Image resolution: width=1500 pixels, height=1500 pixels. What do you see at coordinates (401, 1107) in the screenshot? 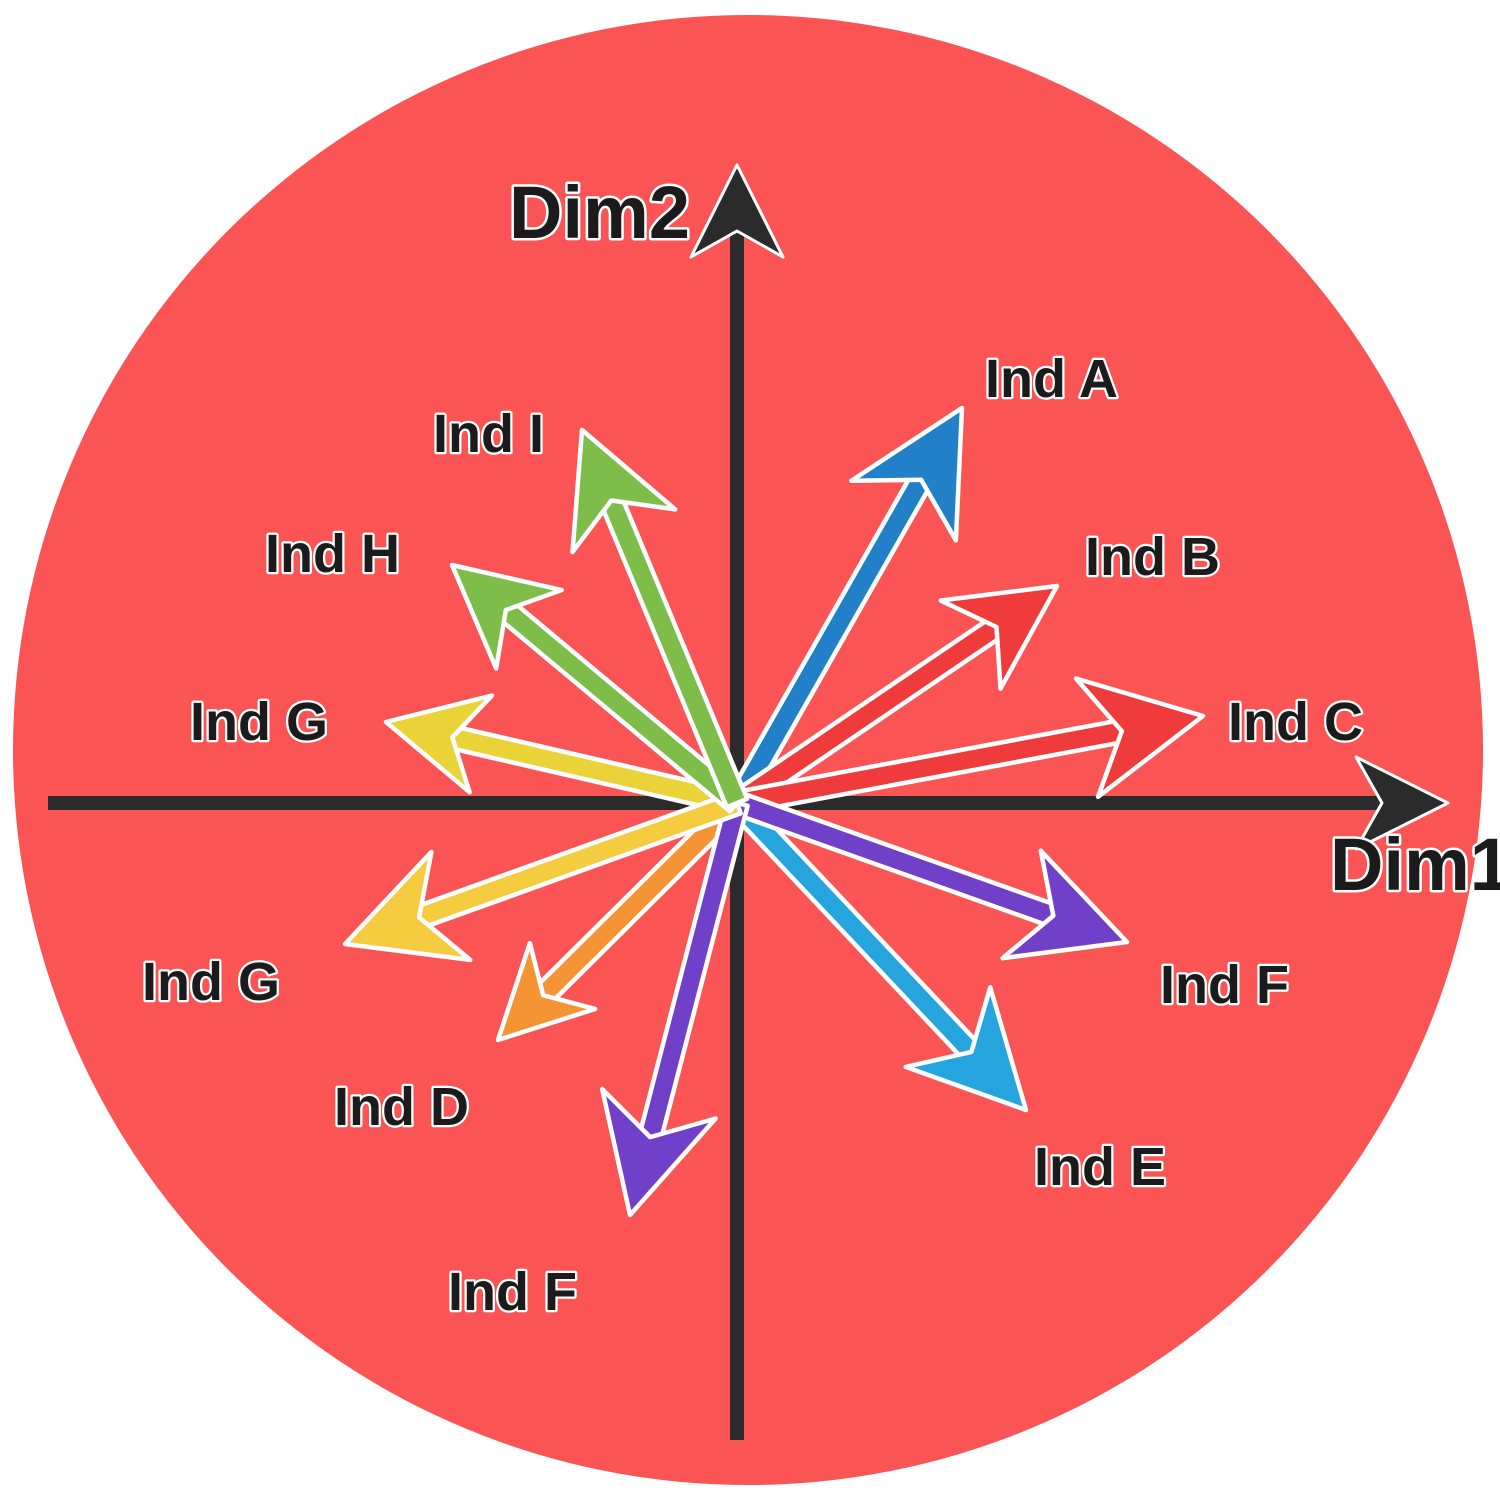
I see `vector-label: Ind D` at bounding box center [401, 1107].